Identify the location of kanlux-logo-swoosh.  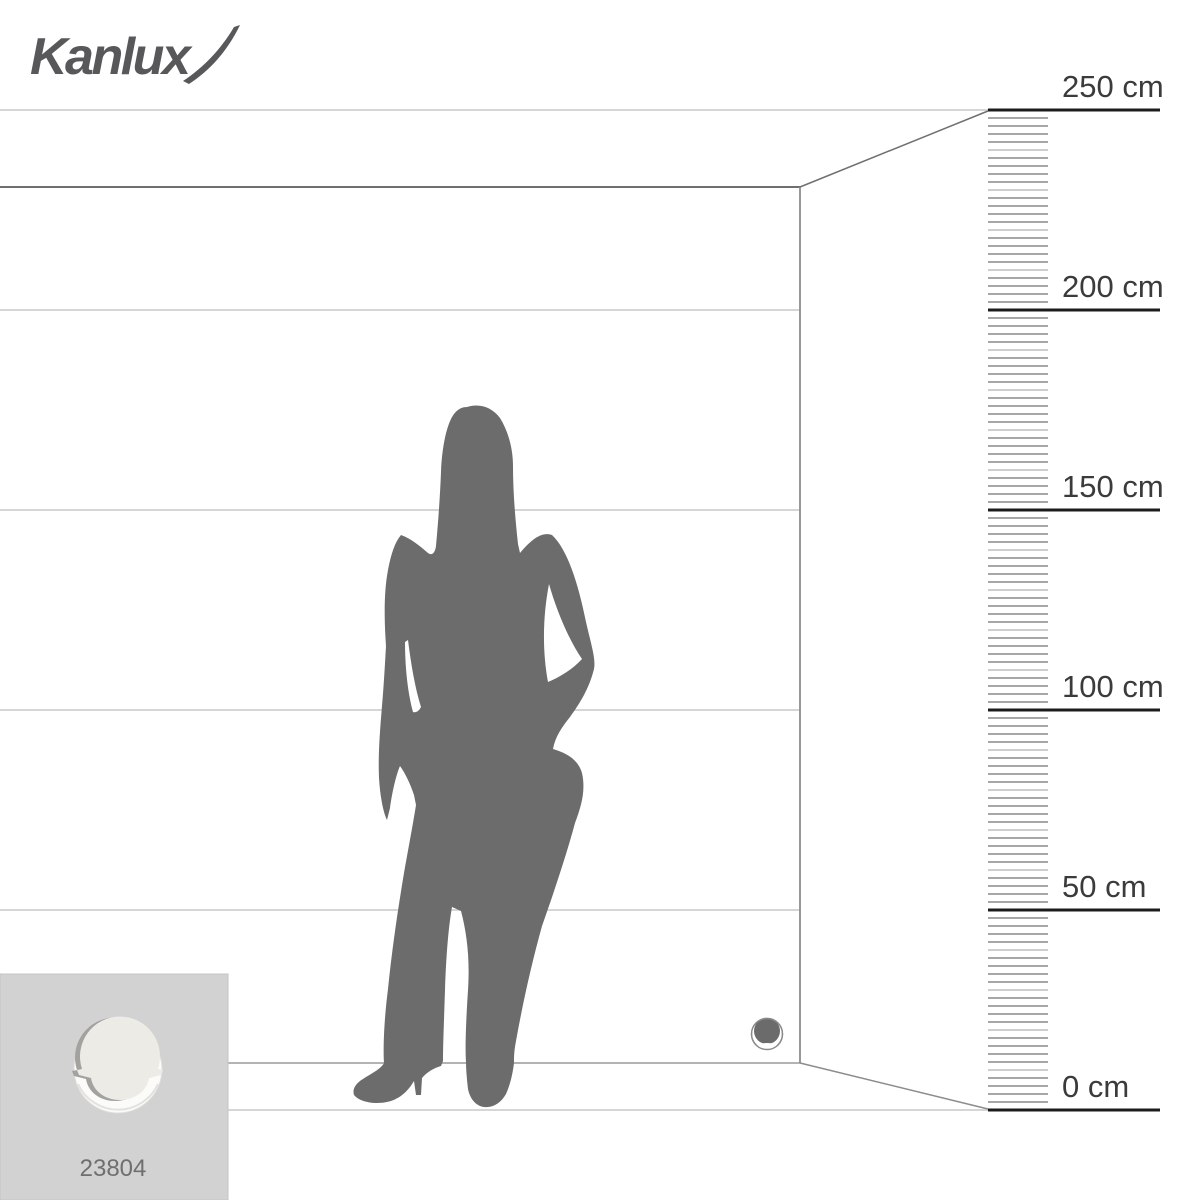
(211, 54).